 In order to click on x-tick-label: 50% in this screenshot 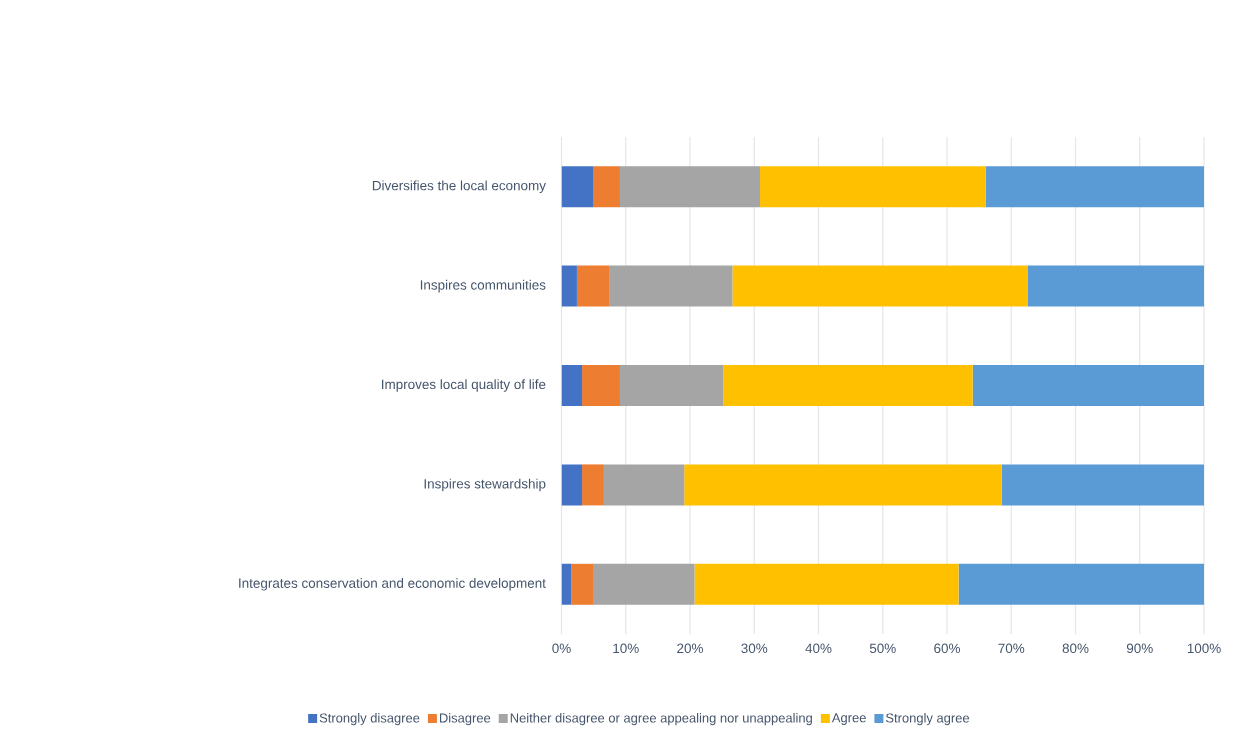, I will do `click(882, 648)`.